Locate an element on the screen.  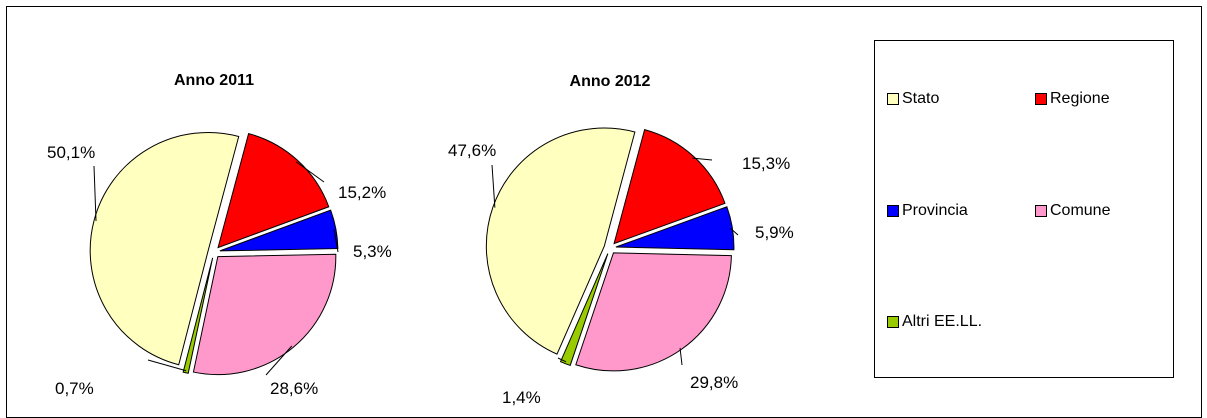
data-label: 1,4% is located at coordinates (521, 397).